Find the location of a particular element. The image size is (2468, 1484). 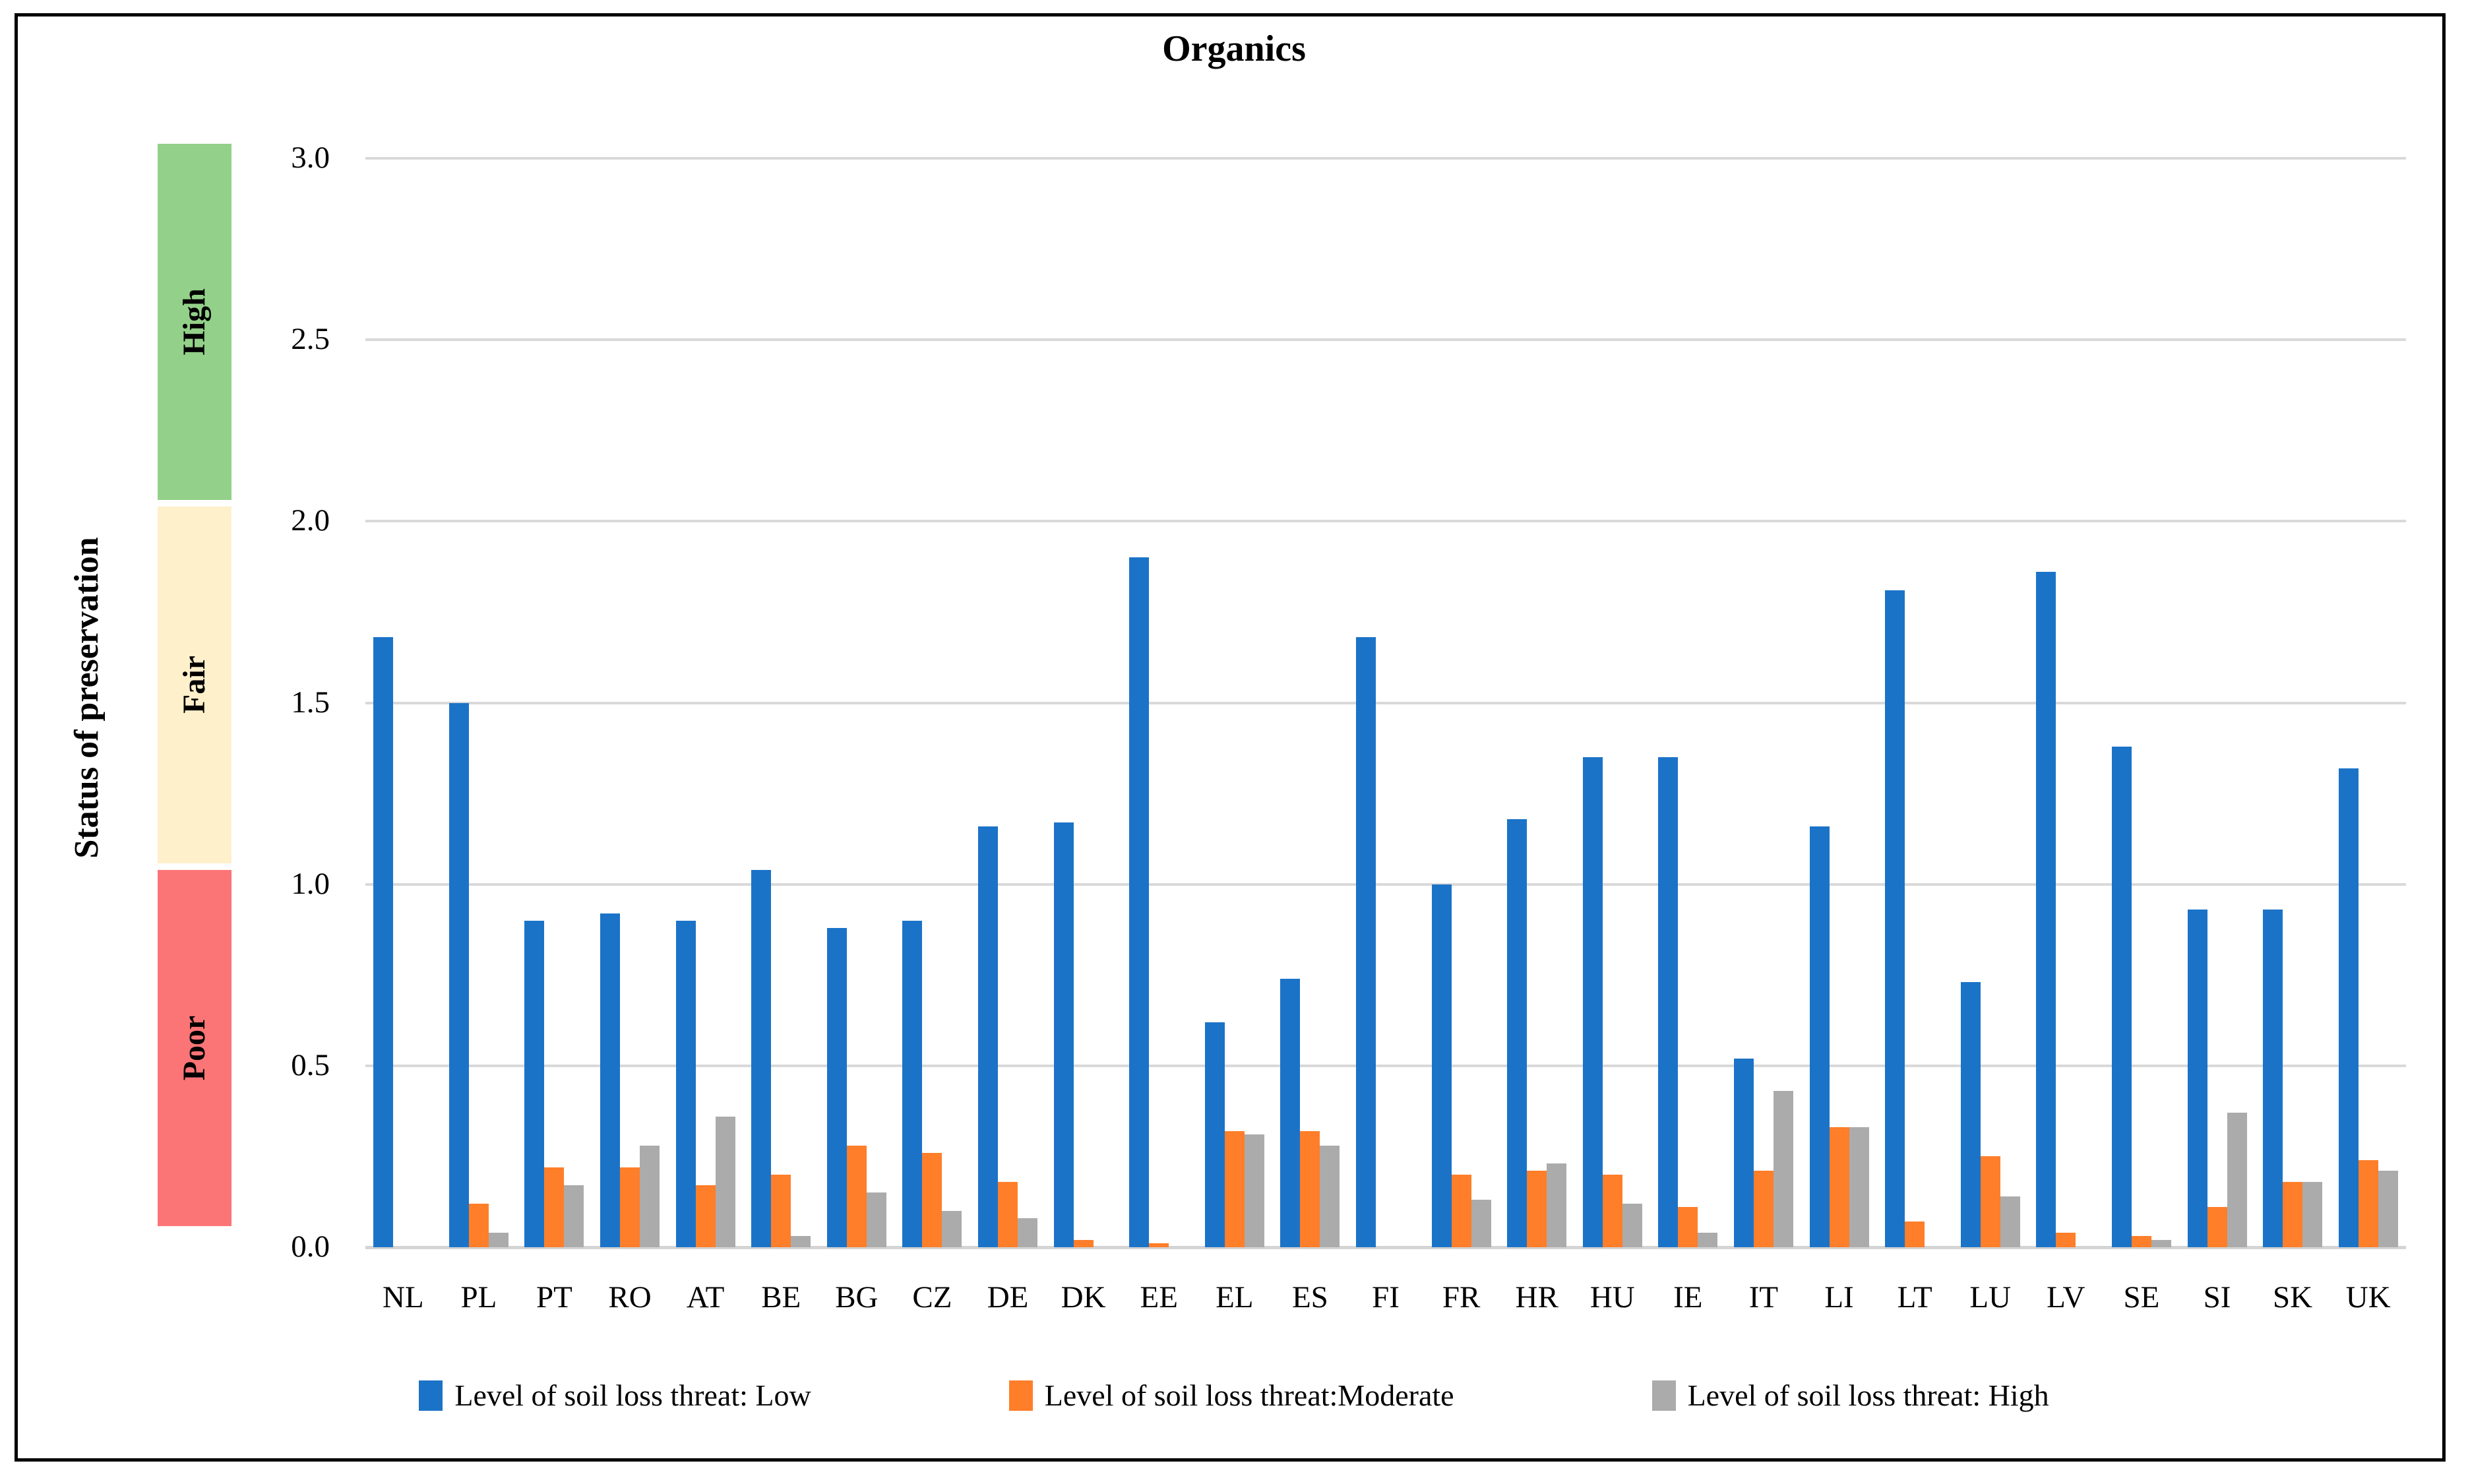

bar-low-AT is located at coordinates (685, 1083).